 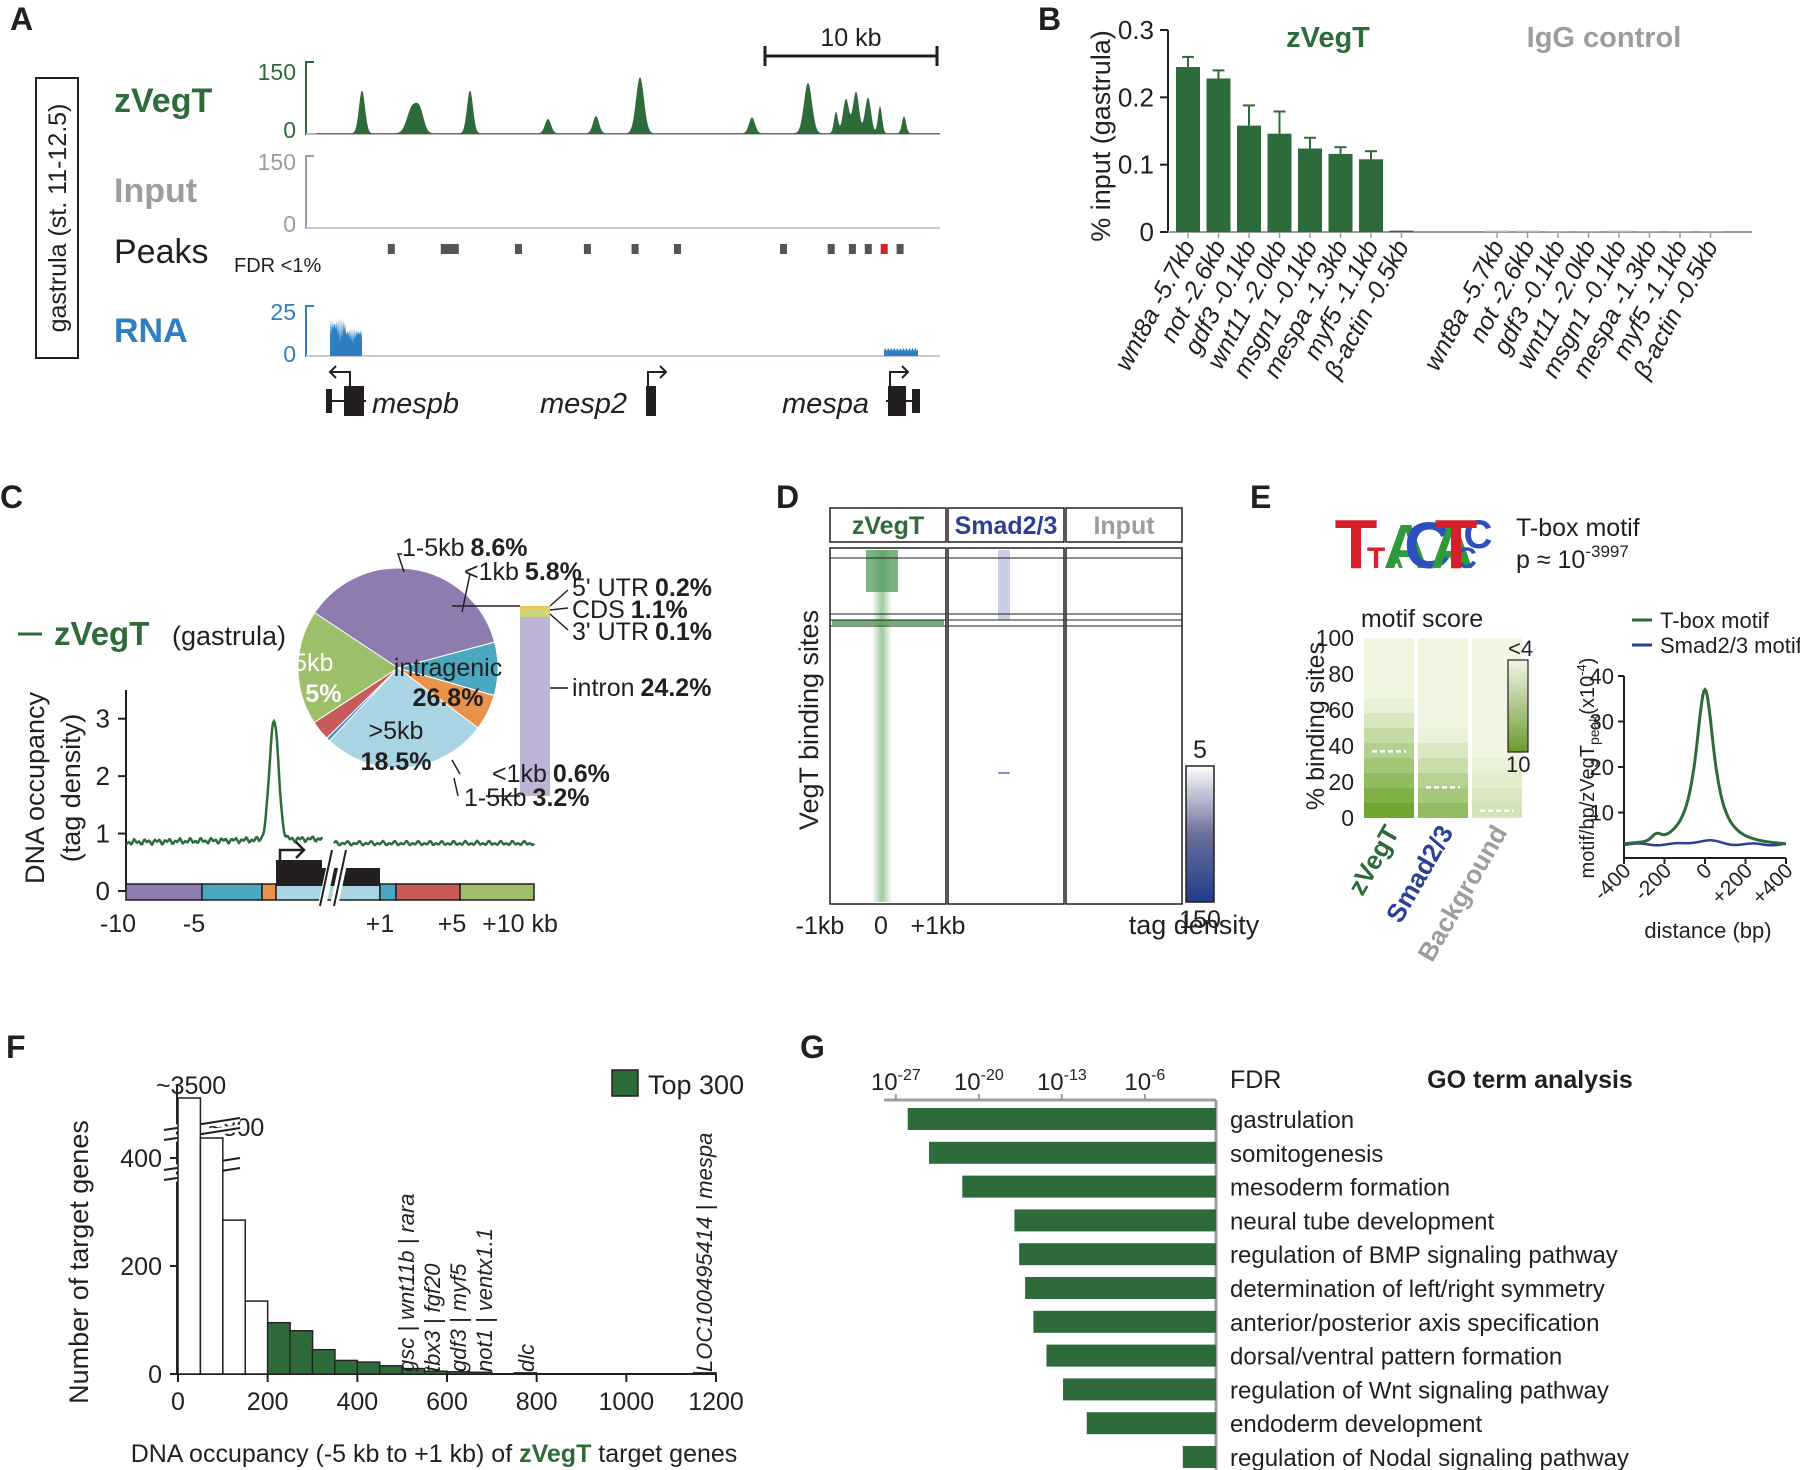 What do you see at coordinates (520, 924) in the screenshot?
I see `c-x-tick-label: +10 kb` at bounding box center [520, 924].